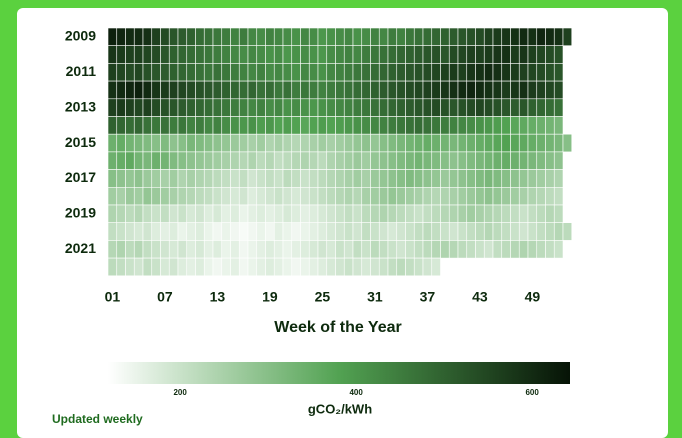  Describe the element at coordinates (113, 297) in the screenshot. I see `x-tick-label: 01` at that location.